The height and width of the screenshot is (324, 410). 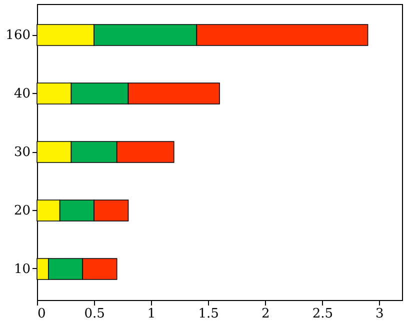 I want to click on y-tick-label: 20, so click(x=22, y=211).